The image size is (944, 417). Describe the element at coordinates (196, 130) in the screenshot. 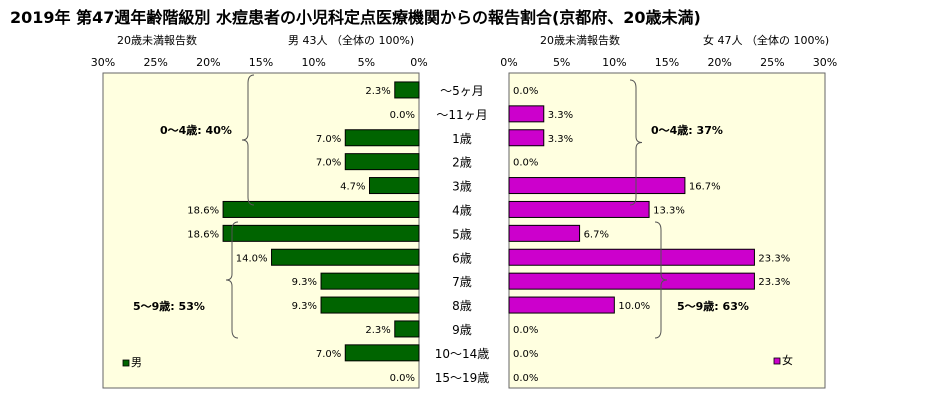

I see `male-group-0-4-annotation: 0～4歳: 40%` at that location.